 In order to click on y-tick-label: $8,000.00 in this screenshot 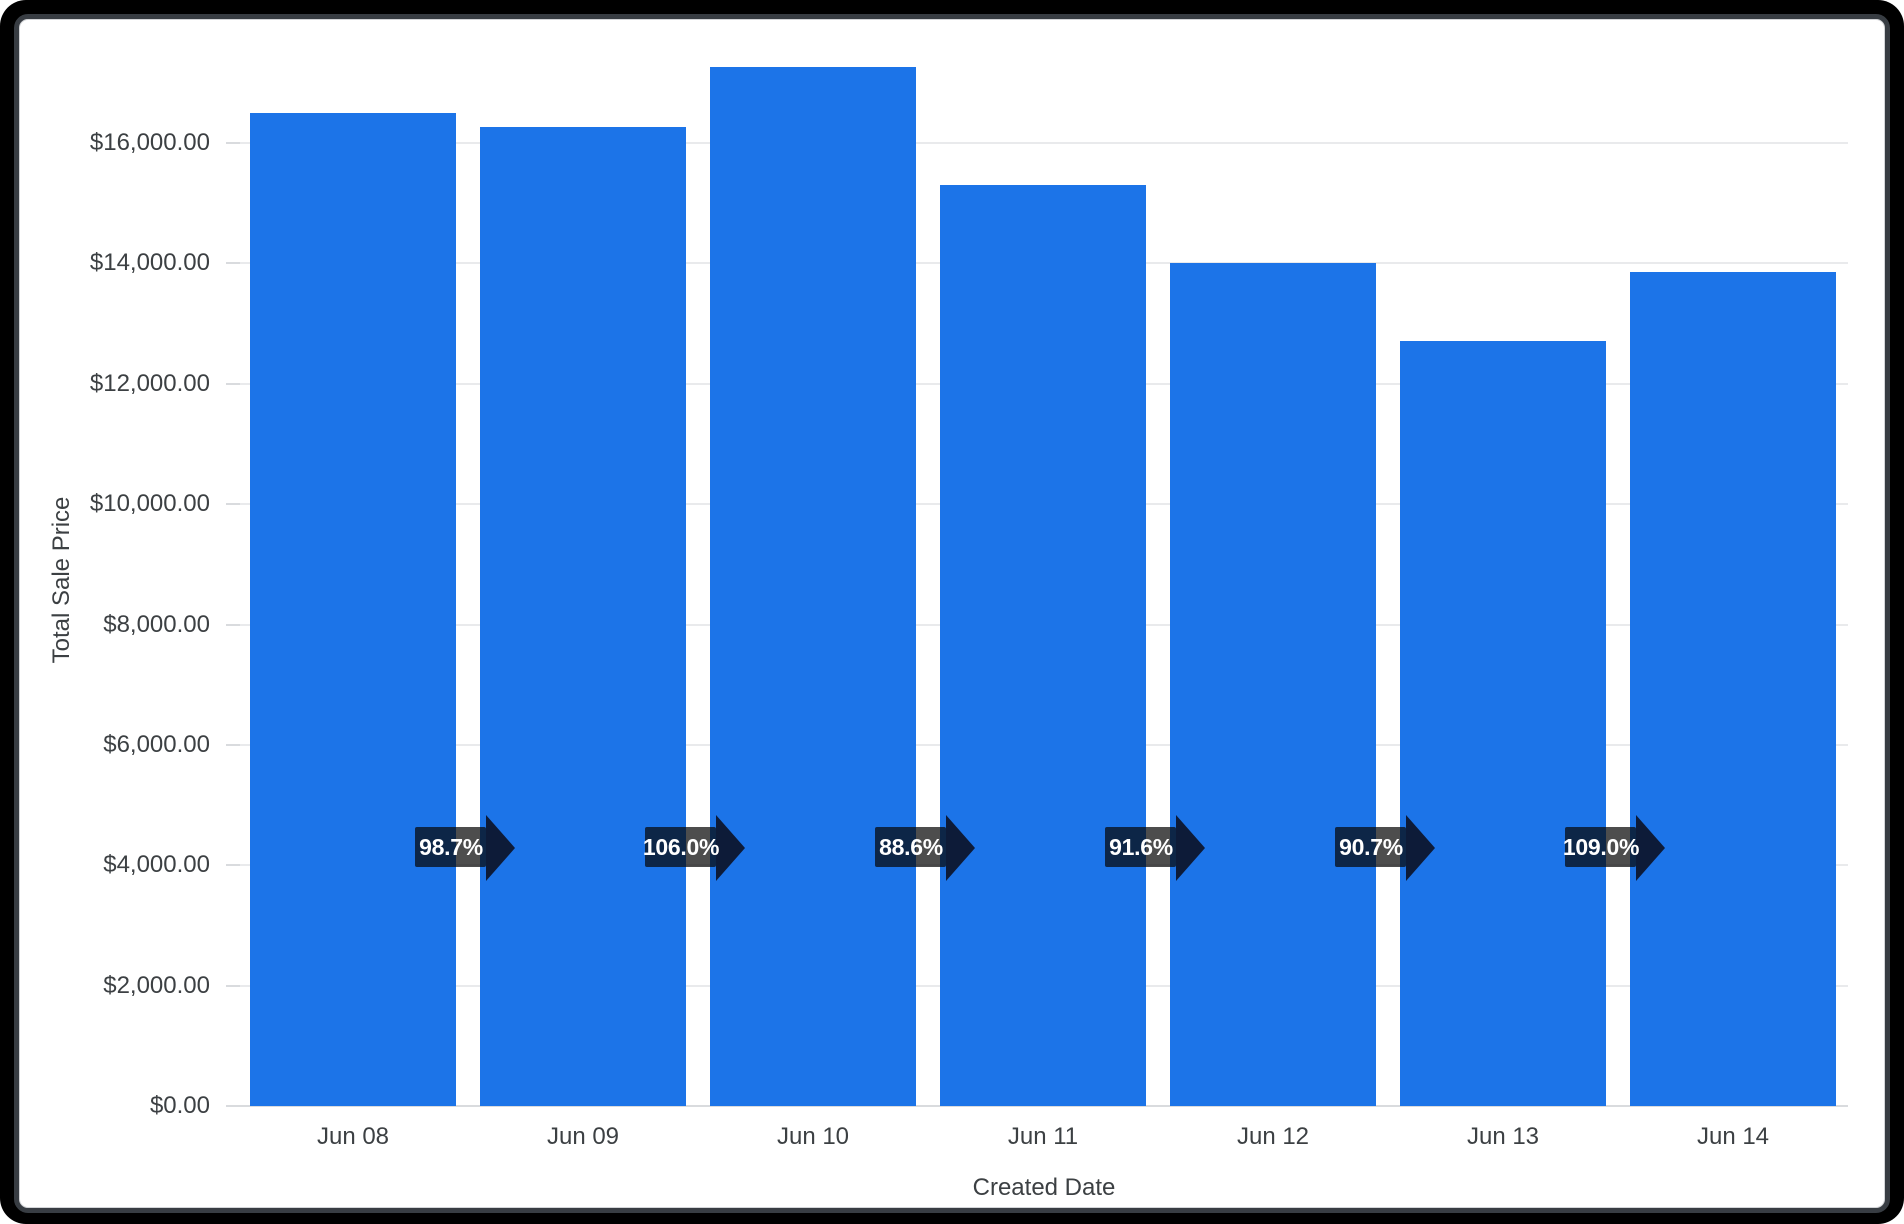, I will do `click(156, 624)`.